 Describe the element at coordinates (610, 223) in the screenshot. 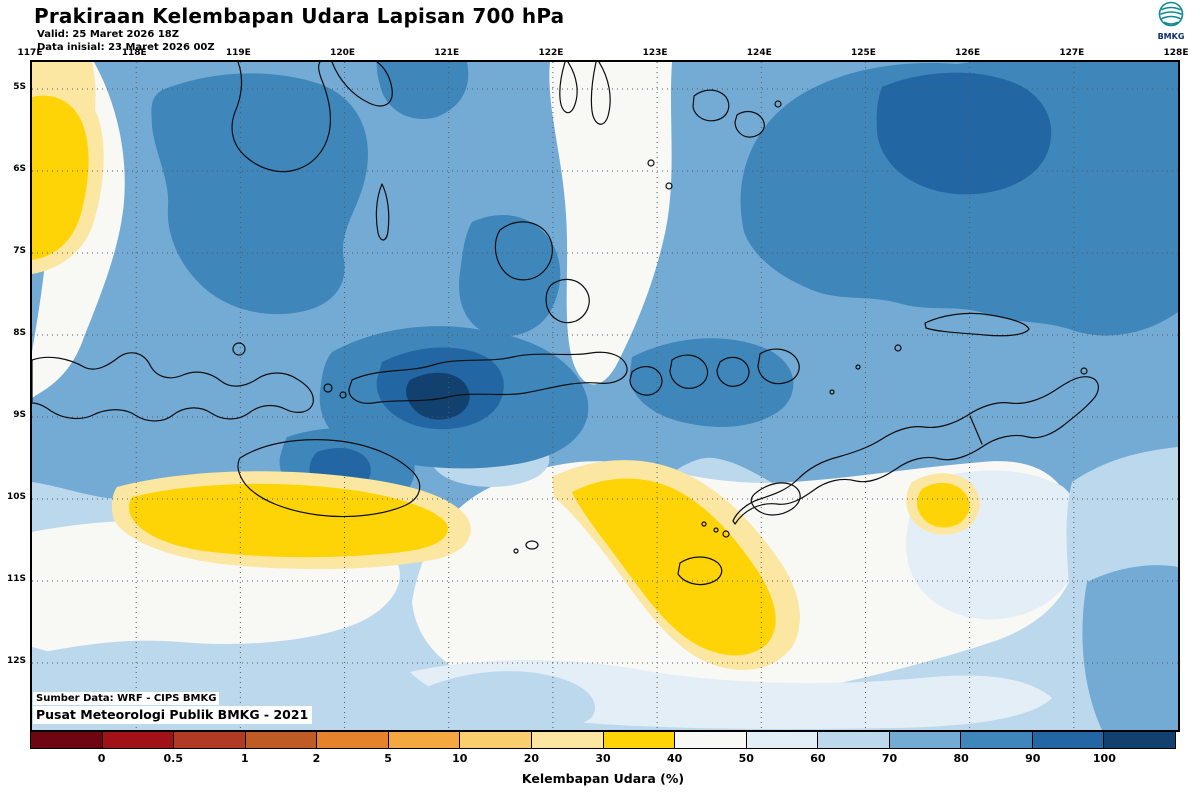

I see `field-white-center-band` at that location.